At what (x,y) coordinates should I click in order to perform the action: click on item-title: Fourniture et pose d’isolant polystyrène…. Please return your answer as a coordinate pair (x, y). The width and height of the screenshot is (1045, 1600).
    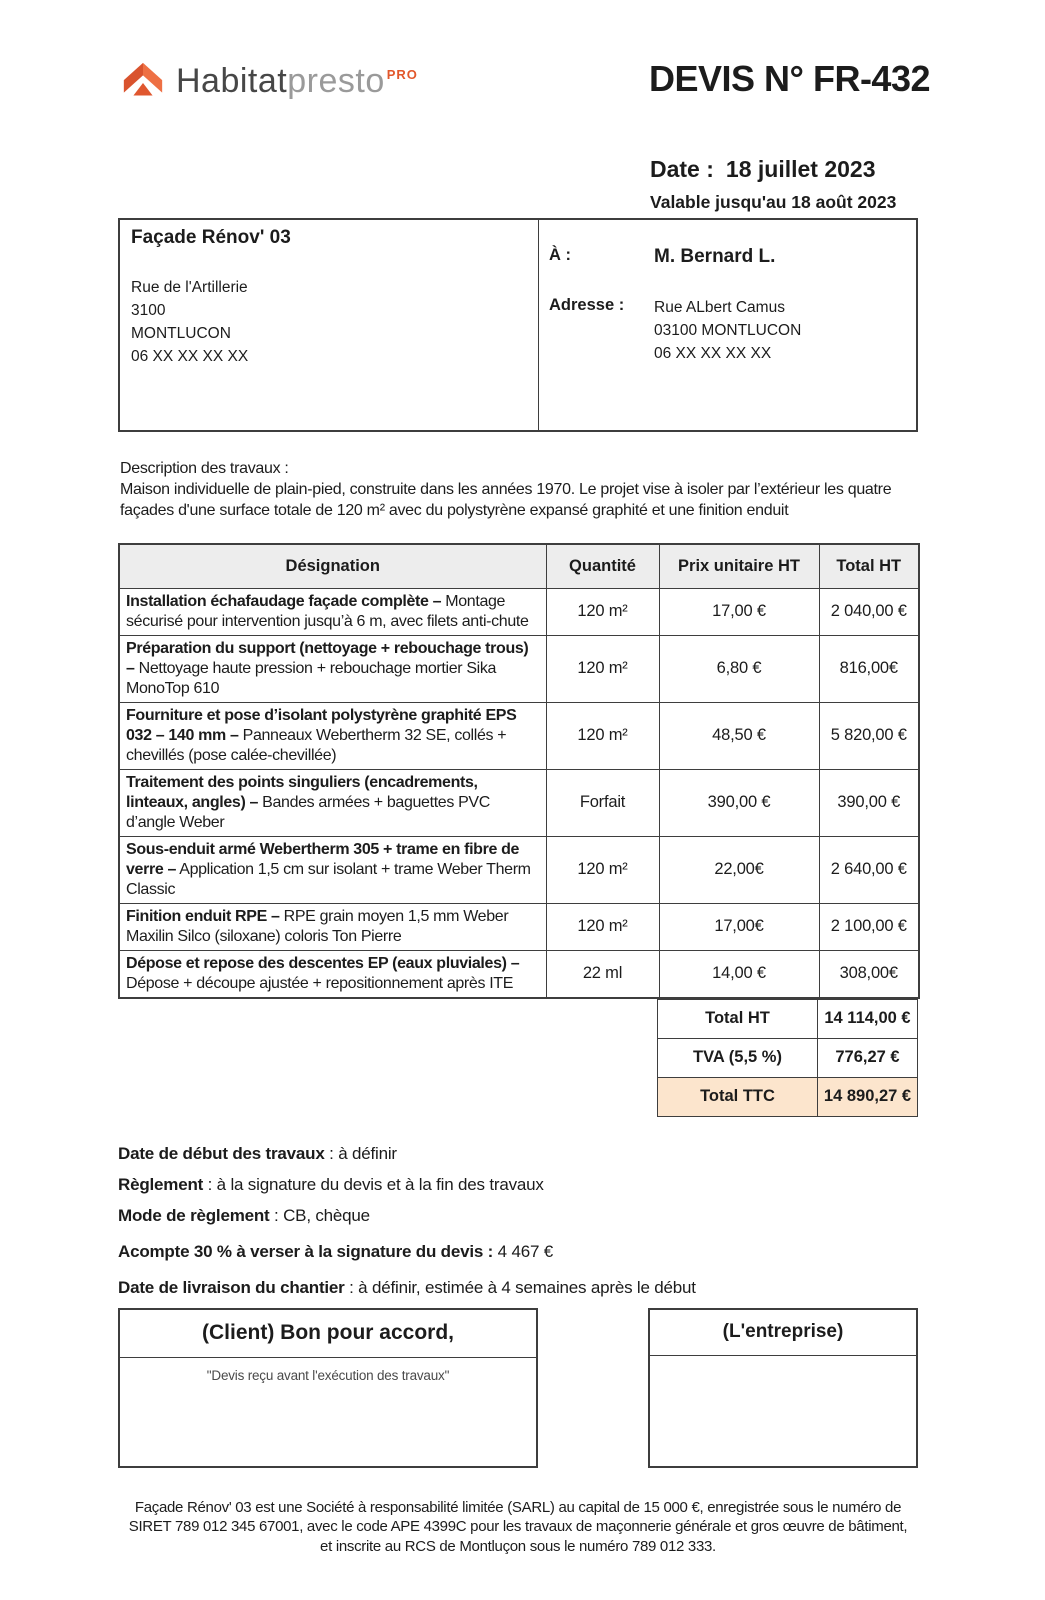
    Looking at the image, I should click on (321, 725).